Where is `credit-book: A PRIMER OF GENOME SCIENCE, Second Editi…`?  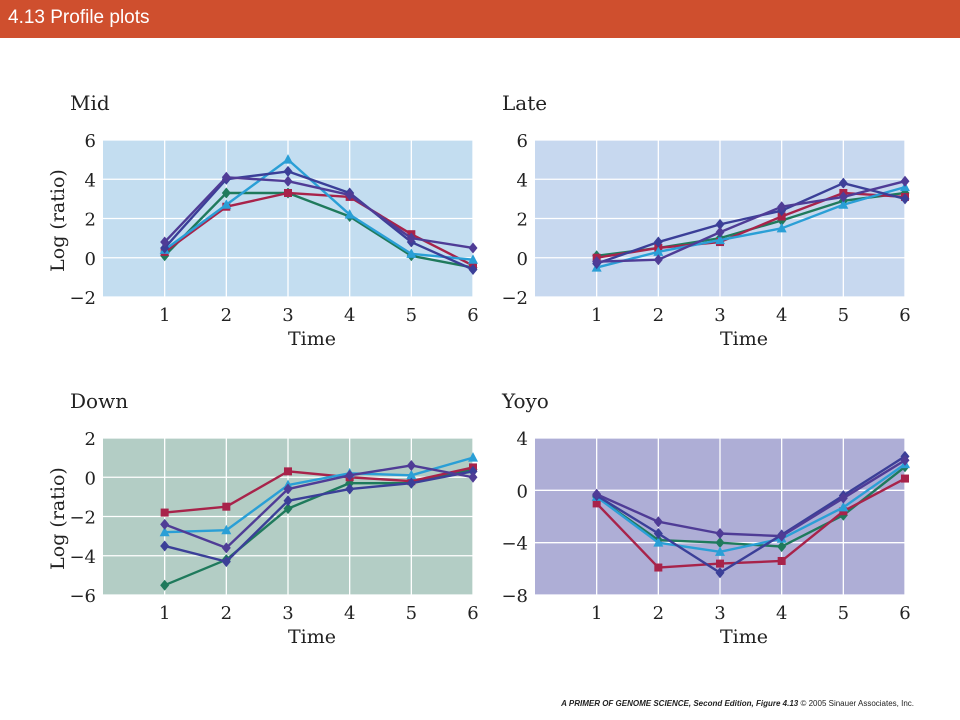
credit-book: A PRIMER OF GENOME SCIENCE, Second Editi… is located at coordinates (680, 703).